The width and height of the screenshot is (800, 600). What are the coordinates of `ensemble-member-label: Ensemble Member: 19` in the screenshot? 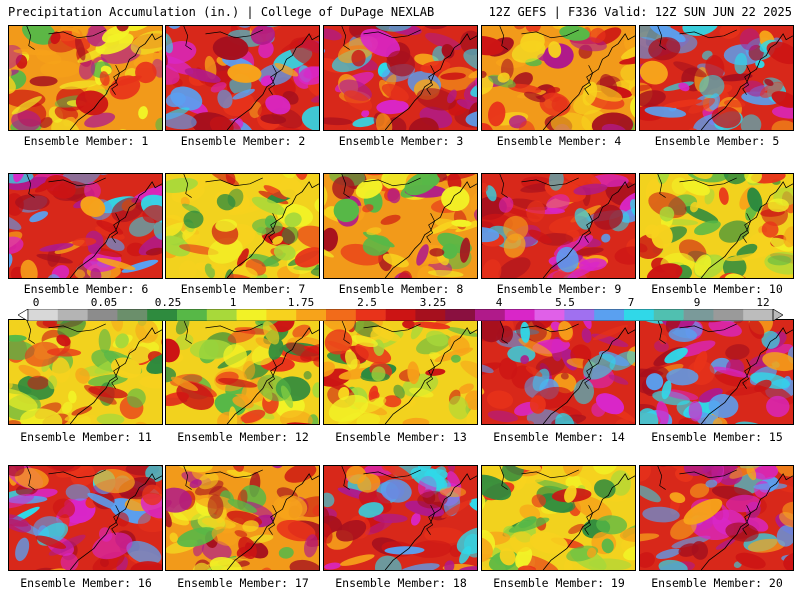 It's located at (559, 583).